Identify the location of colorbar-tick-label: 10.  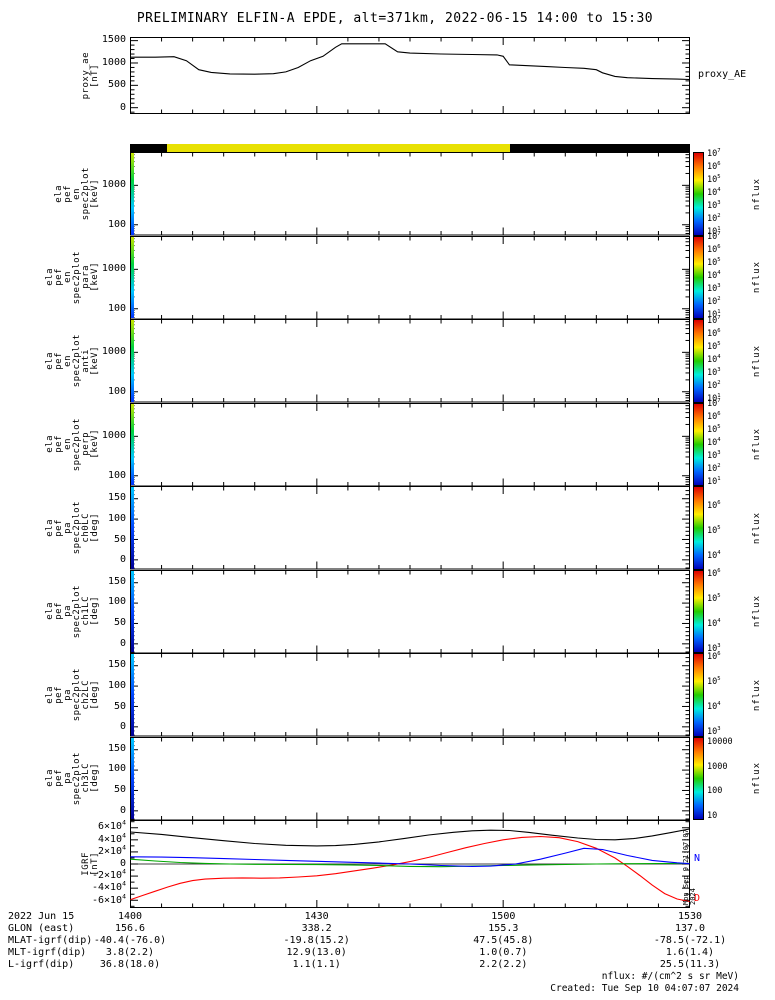
(712, 816).